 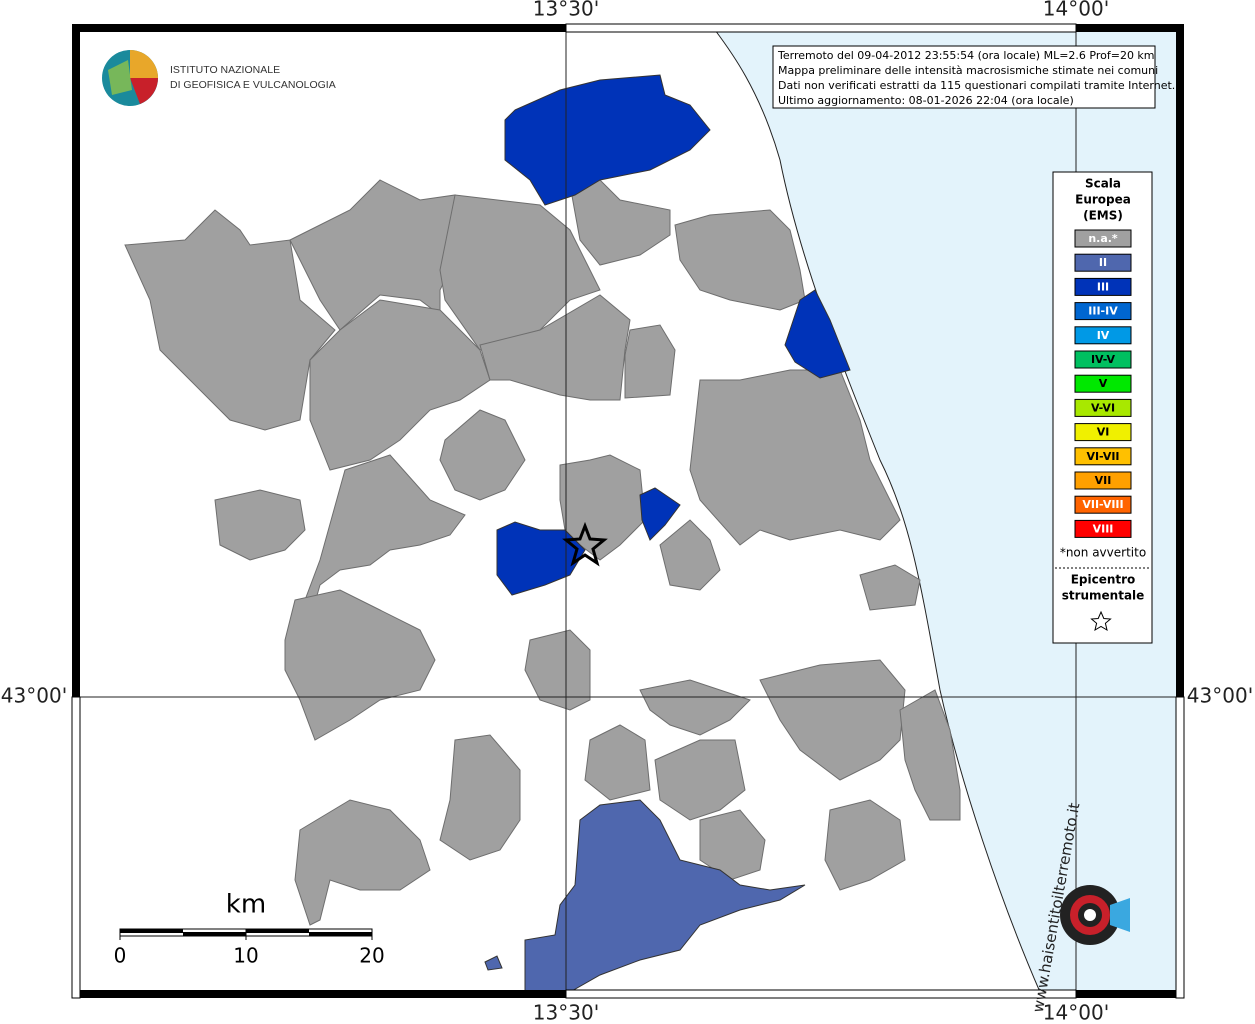 What do you see at coordinates (1103, 580) in the screenshot?
I see `legend-epicenter: Epicentro` at bounding box center [1103, 580].